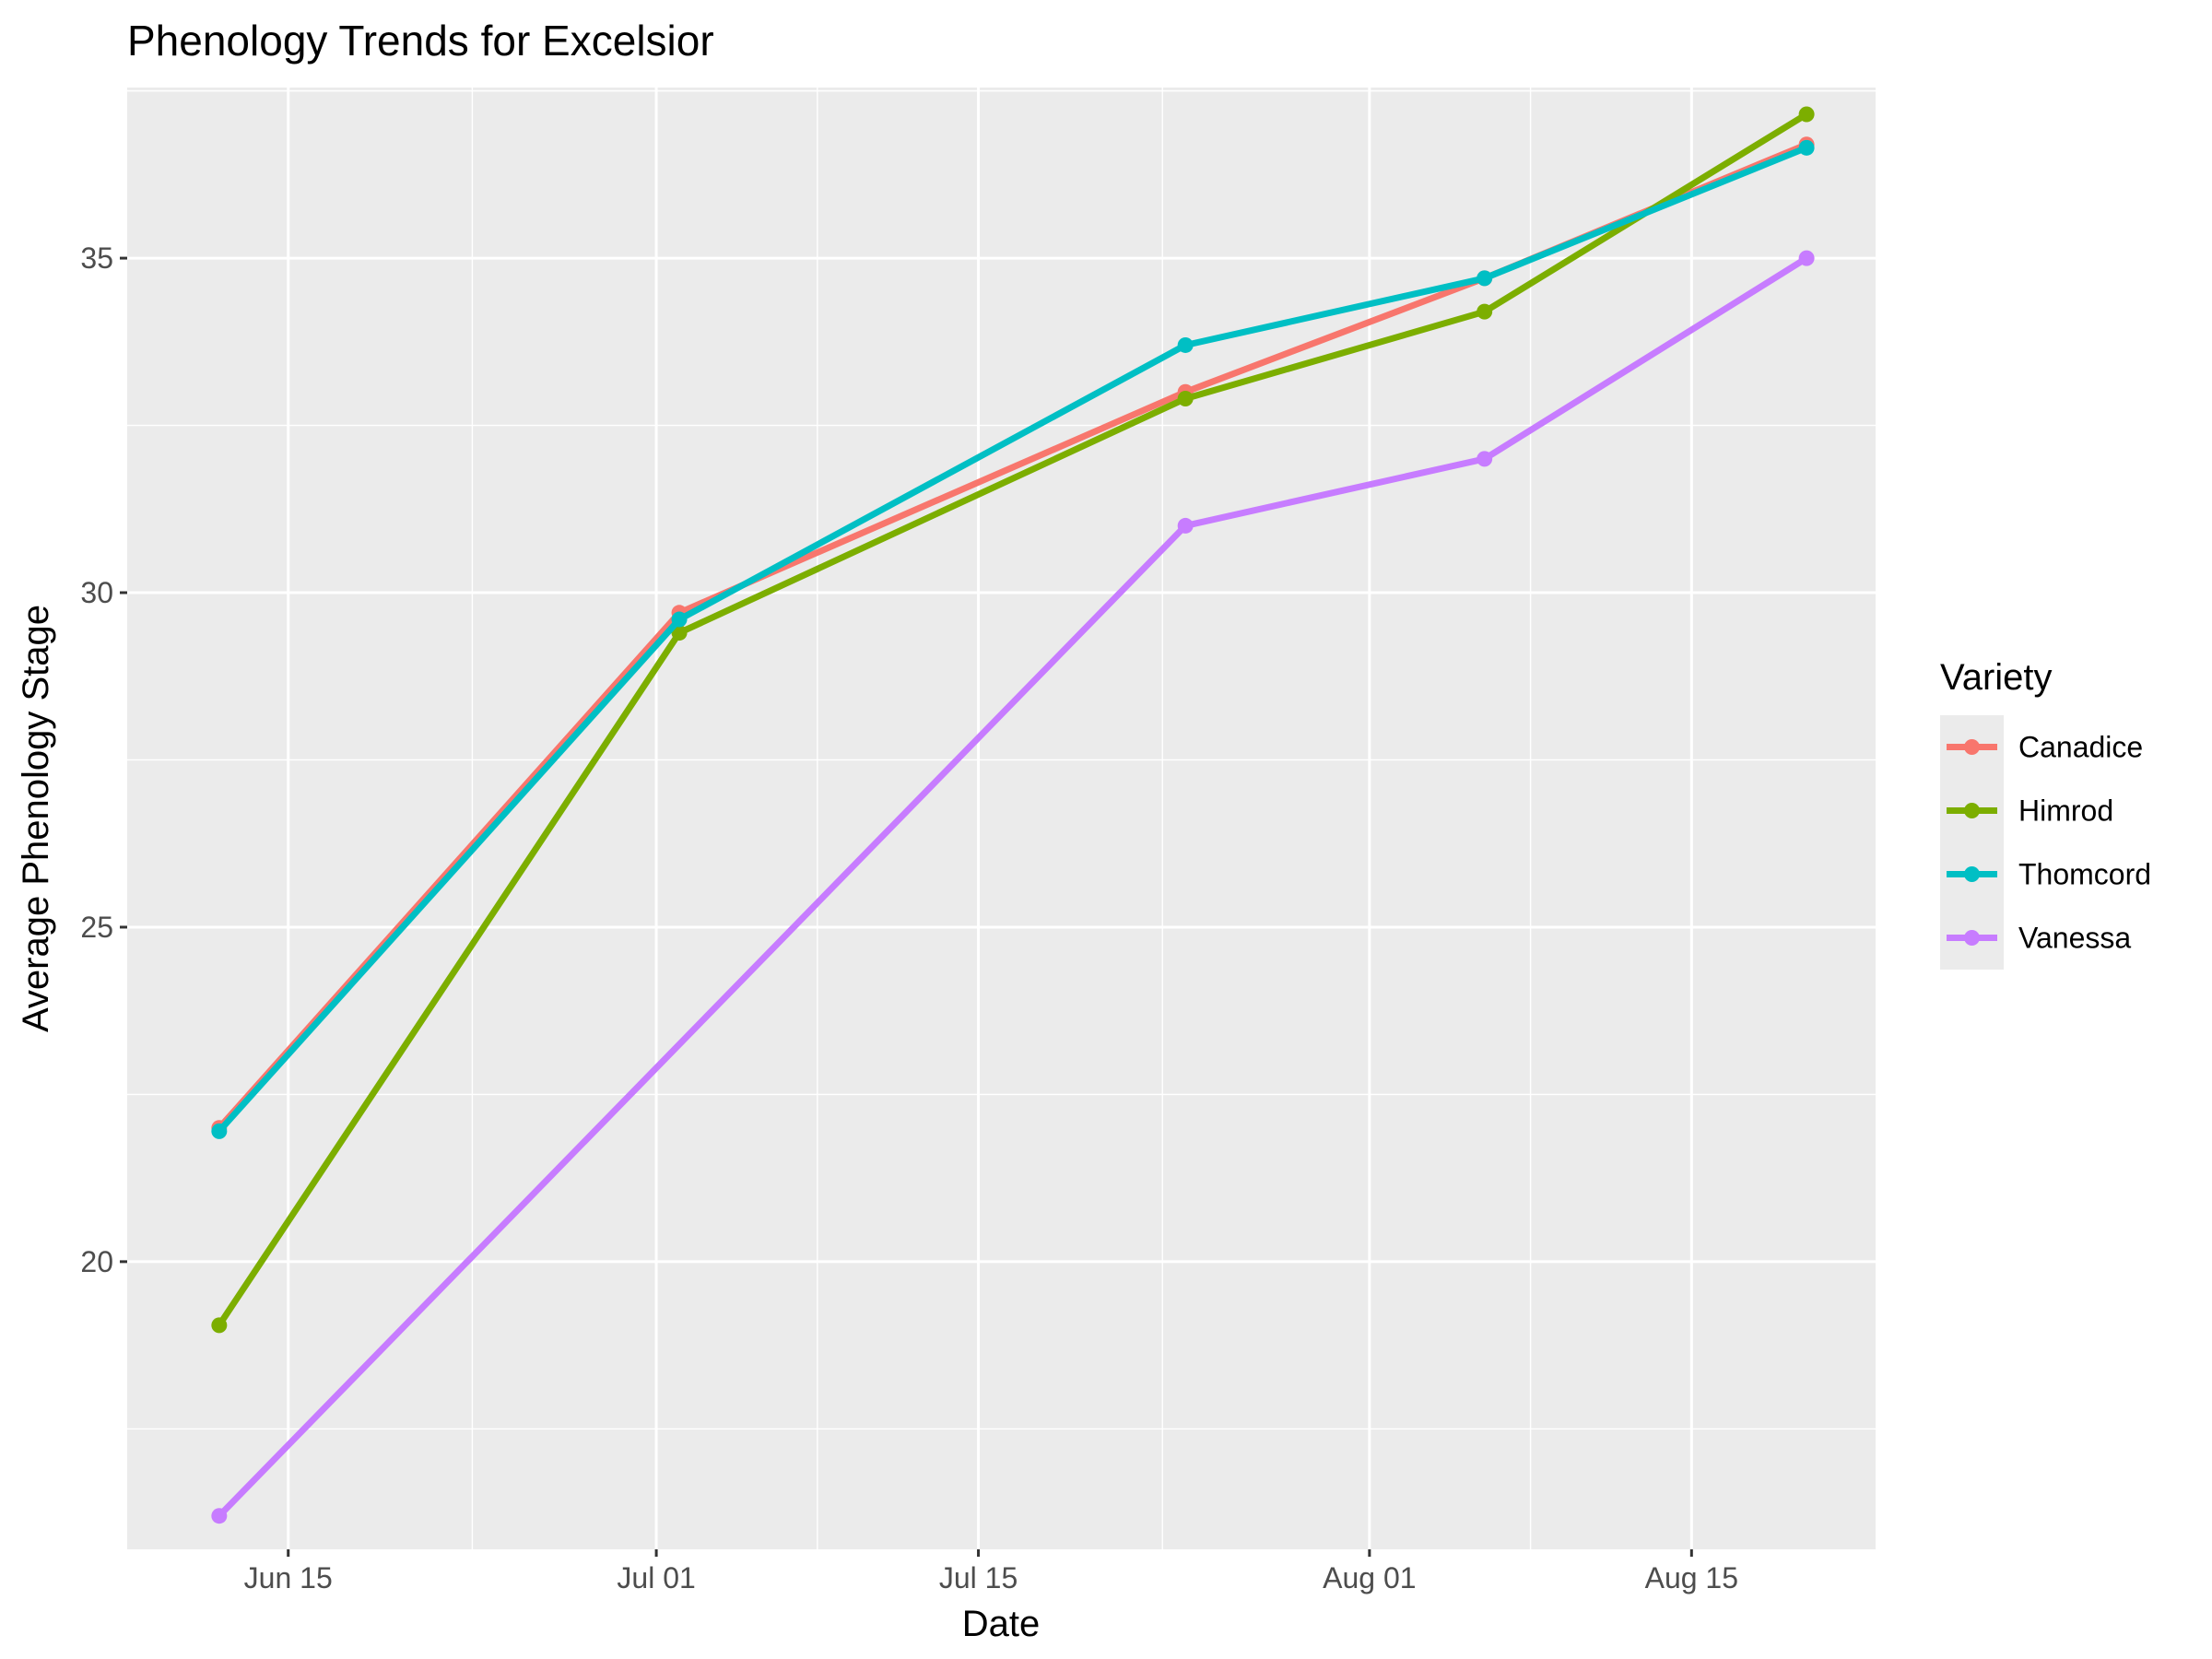 The image size is (2212, 1659). What do you see at coordinates (96, 1261) in the screenshot?
I see `y-tick-label: 20` at bounding box center [96, 1261].